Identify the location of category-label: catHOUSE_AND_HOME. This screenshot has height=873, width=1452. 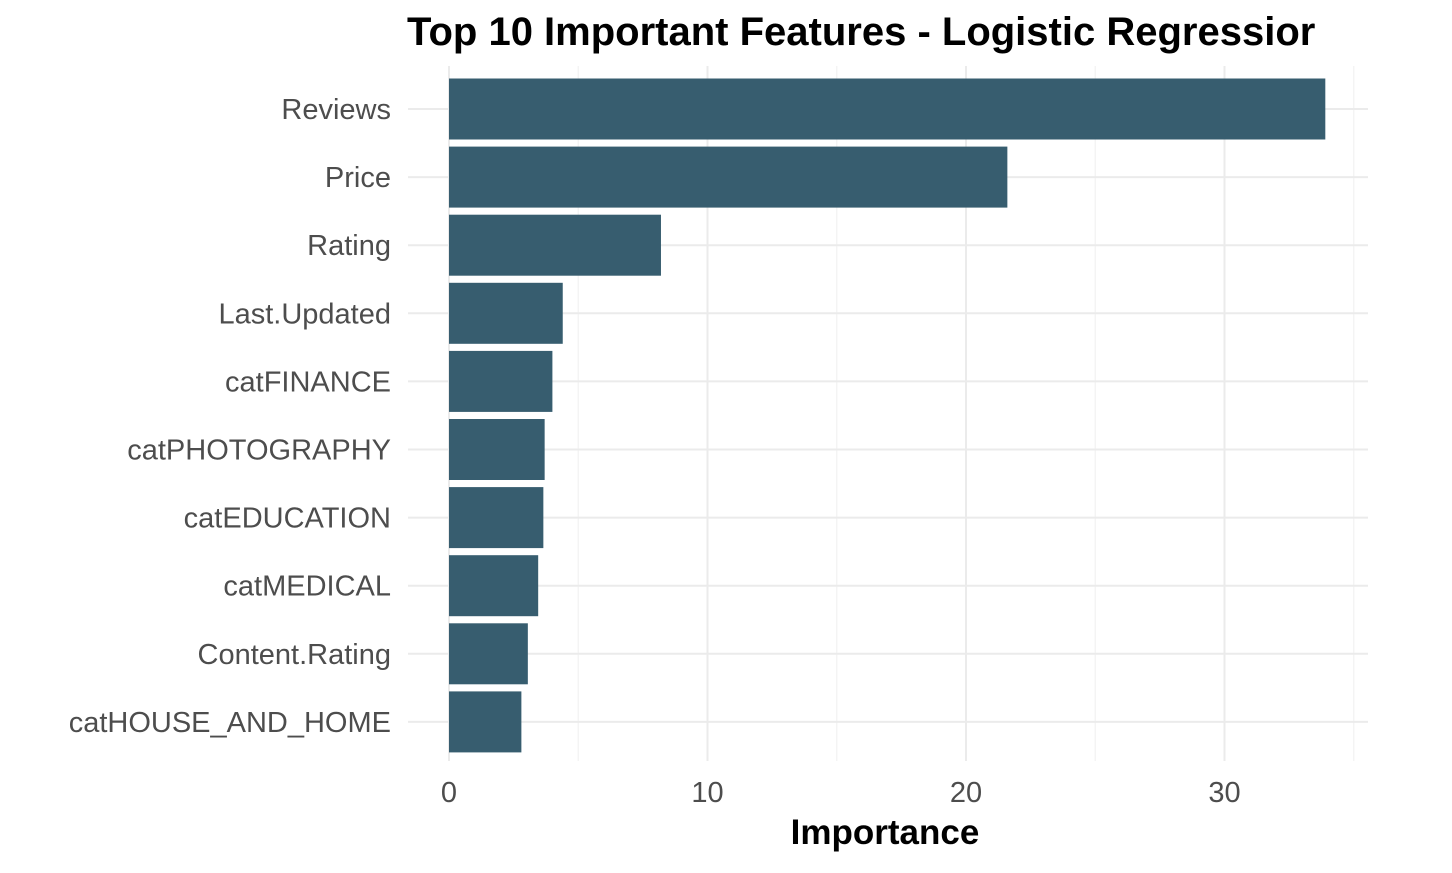
(230, 723).